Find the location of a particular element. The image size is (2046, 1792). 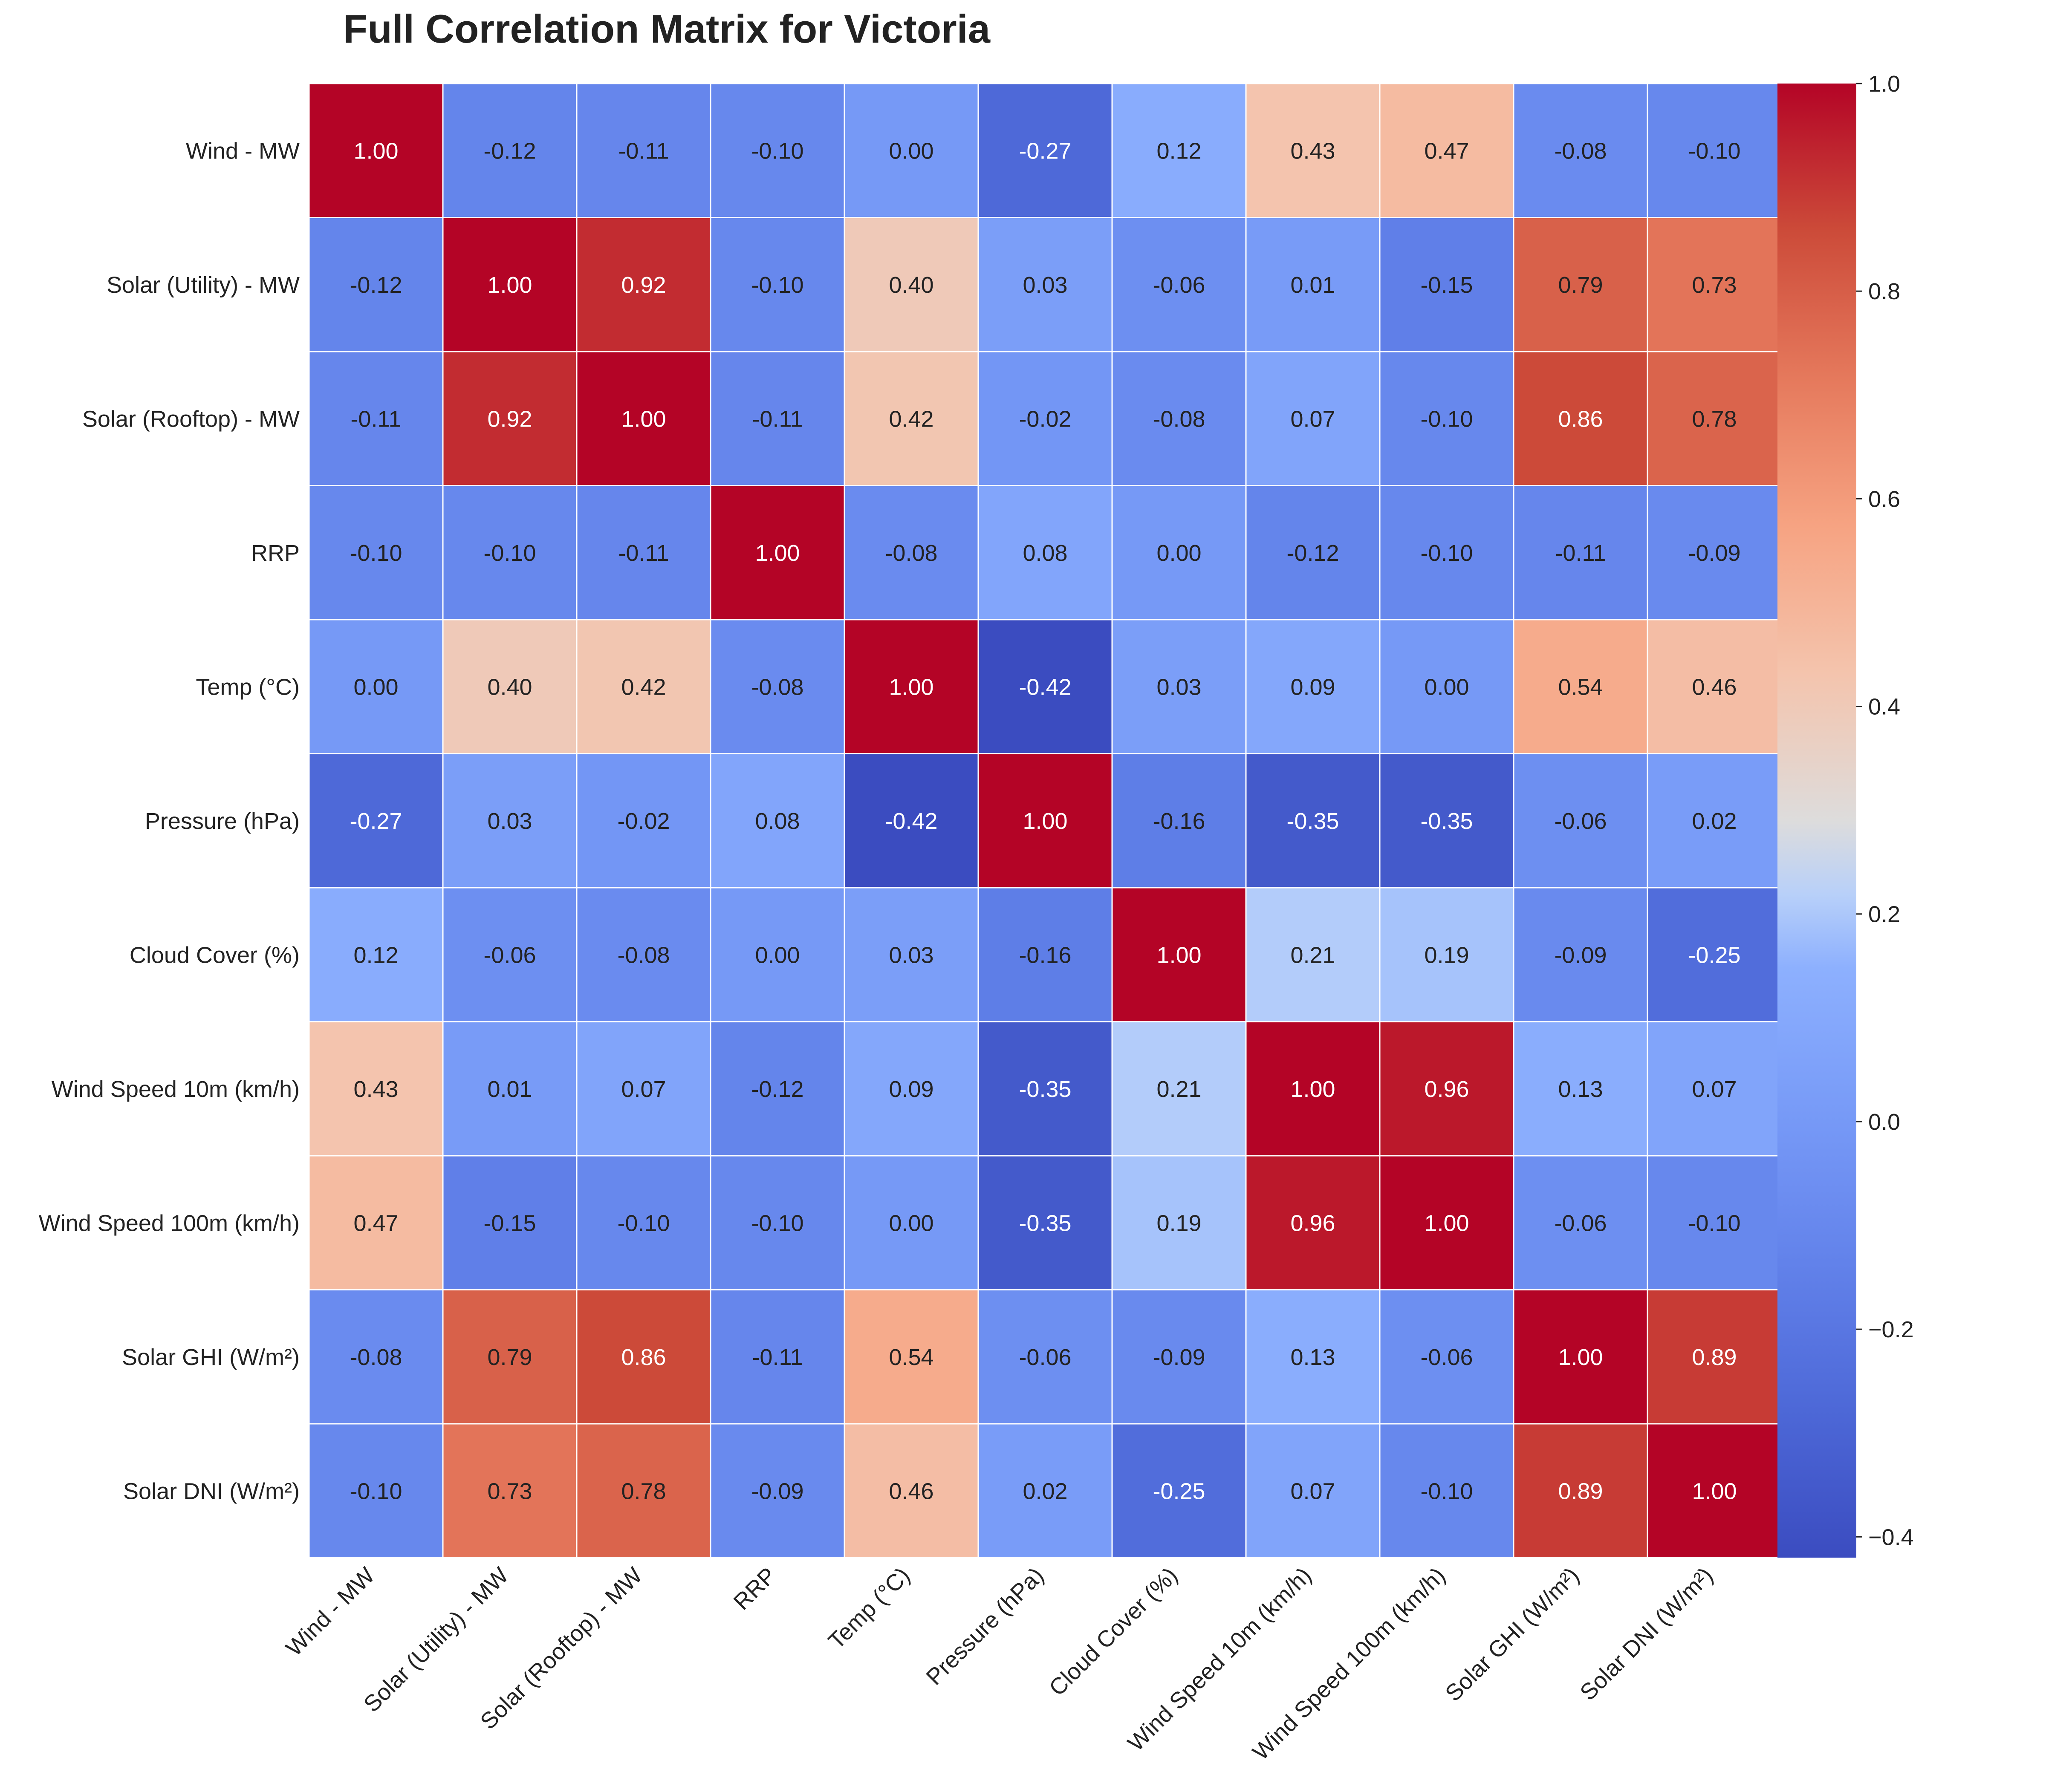

heatmap-cell-value: 0.03 is located at coordinates (911, 955).